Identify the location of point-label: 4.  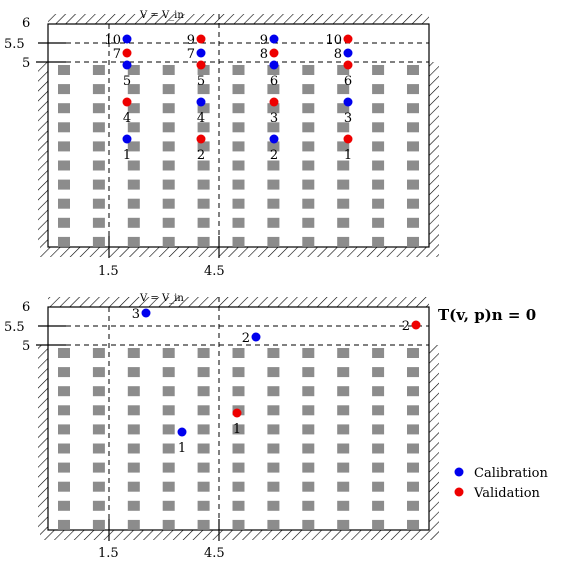
(127, 118).